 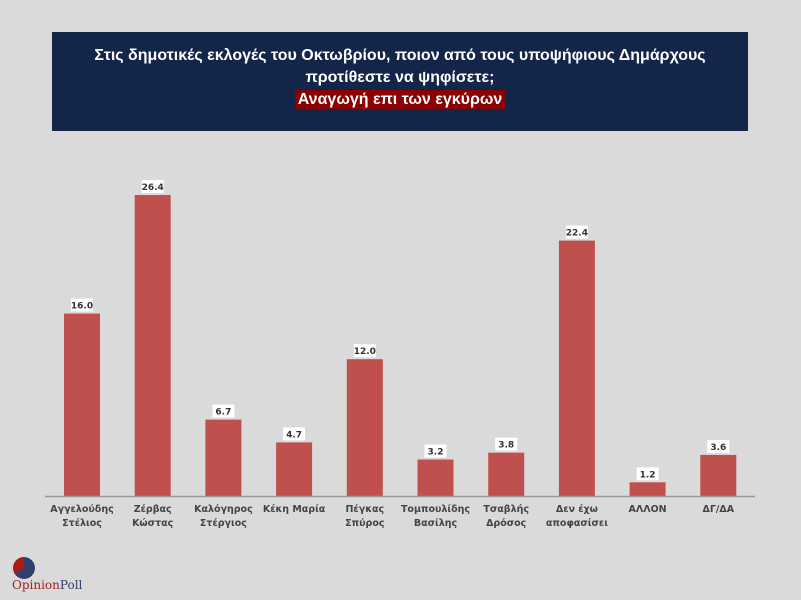 I want to click on data-label: 4.7, so click(x=294, y=435).